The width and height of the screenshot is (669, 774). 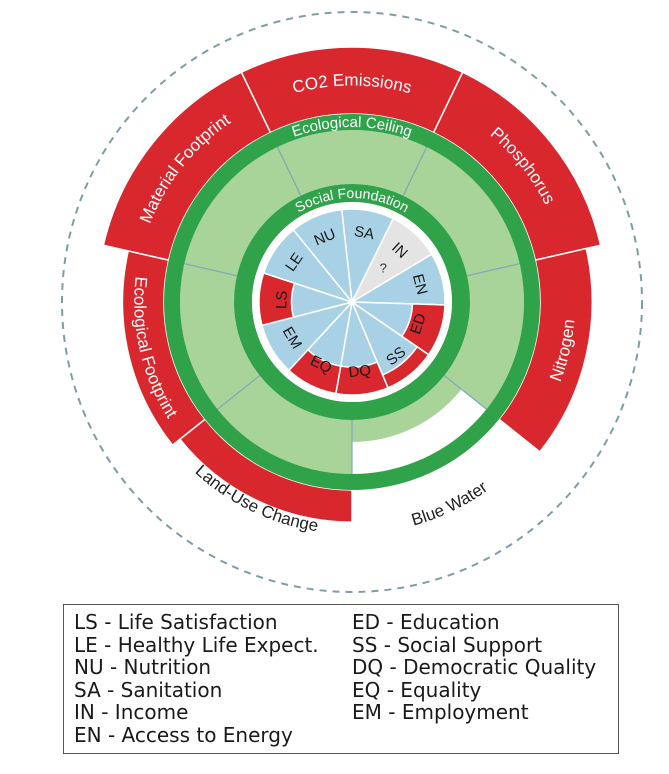 I want to click on eco-label-blue-water: Blue Water, so click(x=450, y=503).